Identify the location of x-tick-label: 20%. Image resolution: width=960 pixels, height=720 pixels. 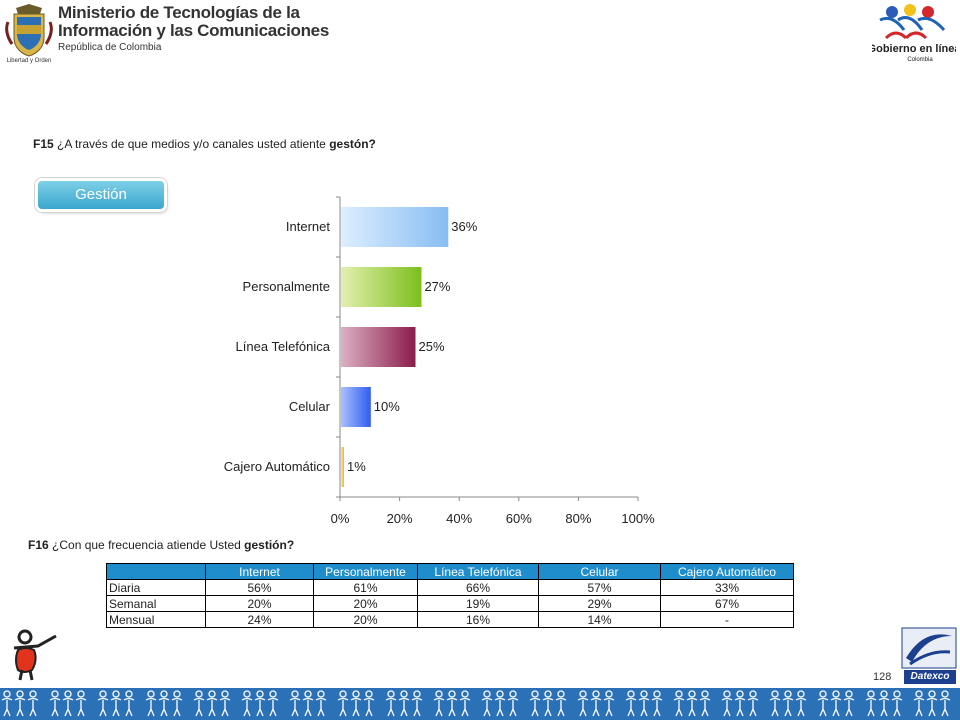
(400, 518).